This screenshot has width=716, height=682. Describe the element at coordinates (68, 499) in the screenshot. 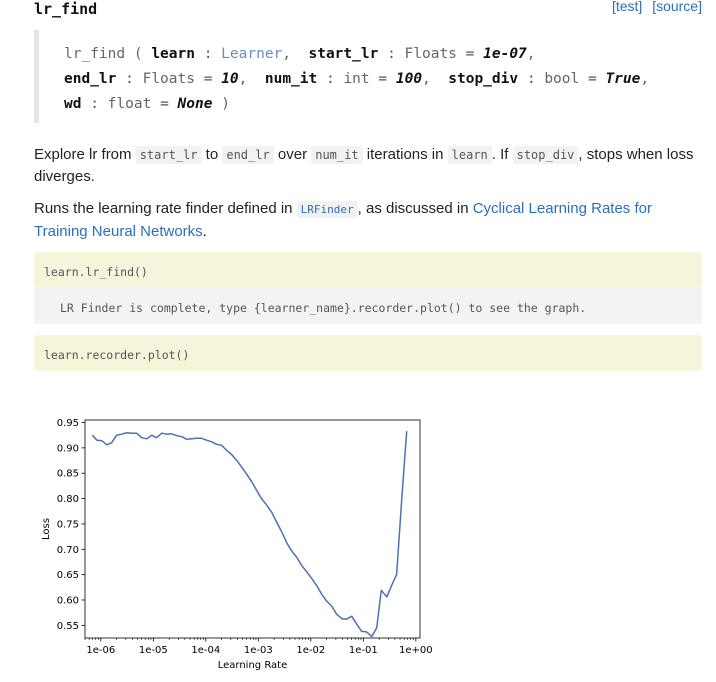

I see `y-tick-label: 0.80` at that location.